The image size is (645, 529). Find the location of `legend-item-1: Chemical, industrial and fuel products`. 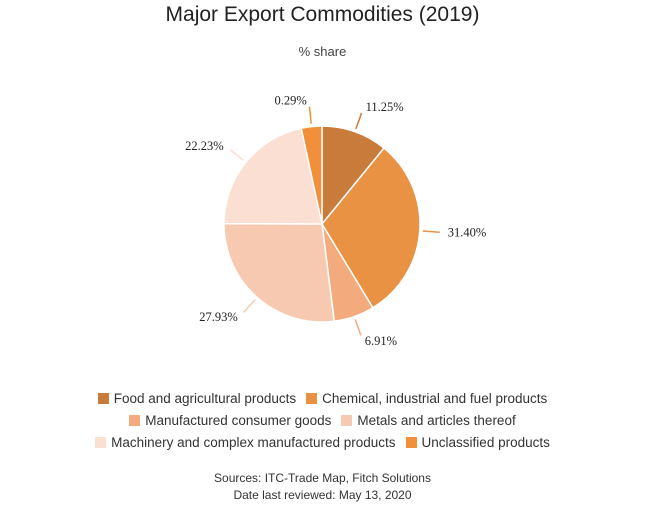

legend-item-1: Chemical, industrial and fuel products is located at coordinates (426, 398).